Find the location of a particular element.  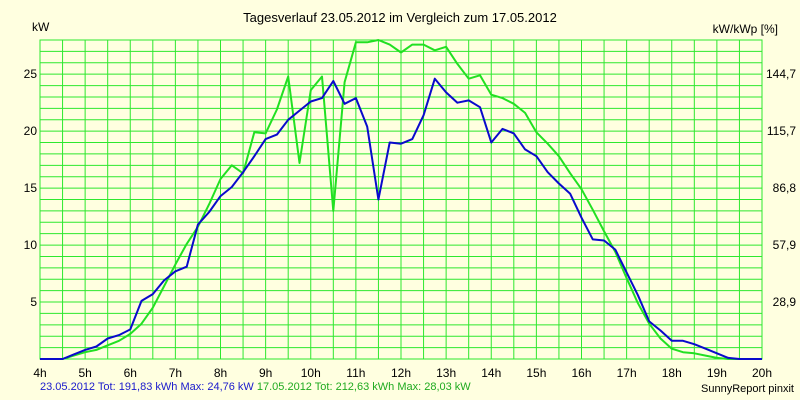

x-tick-label: 19h is located at coordinates (717, 373).